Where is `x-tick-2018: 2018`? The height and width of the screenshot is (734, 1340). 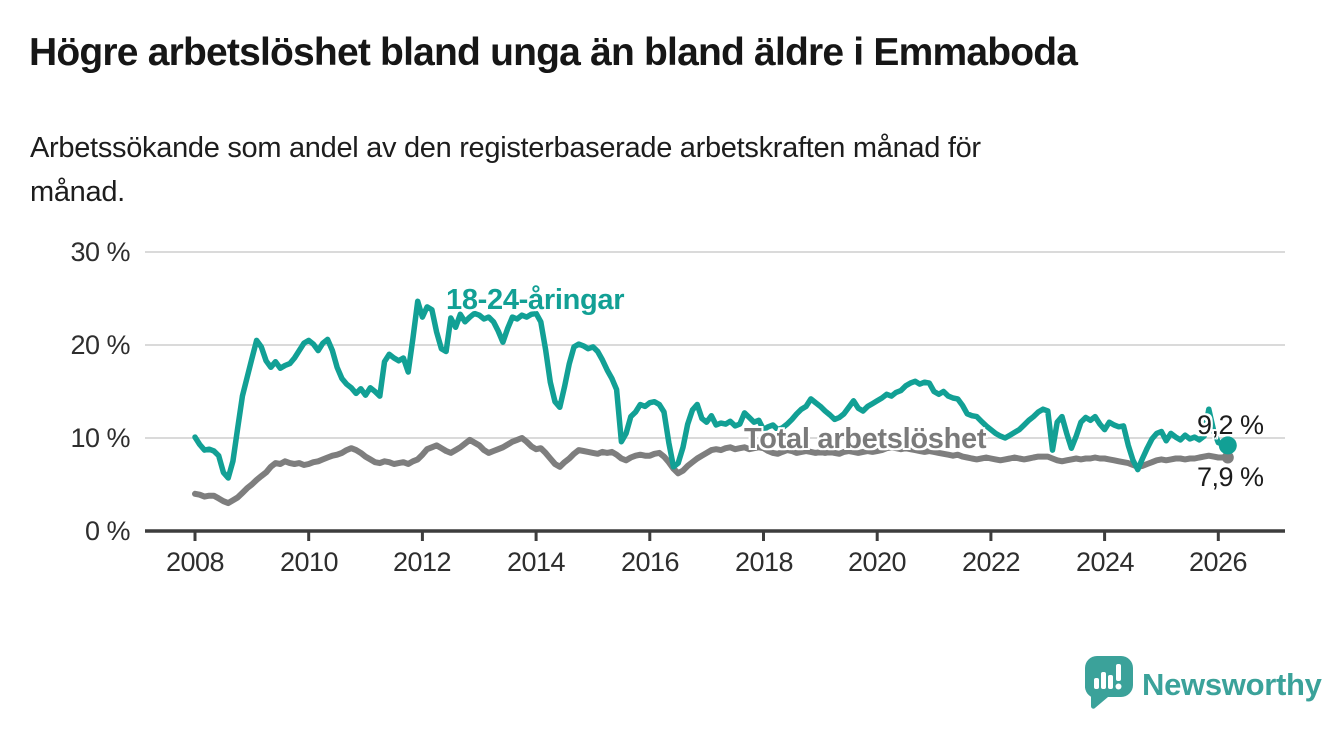
x-tick-2018: 2018 is located at coordinates (764, 562).